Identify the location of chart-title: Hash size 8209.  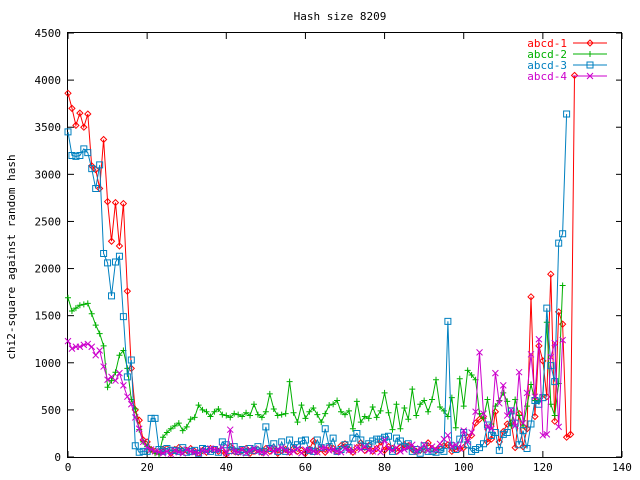
(340, 16).